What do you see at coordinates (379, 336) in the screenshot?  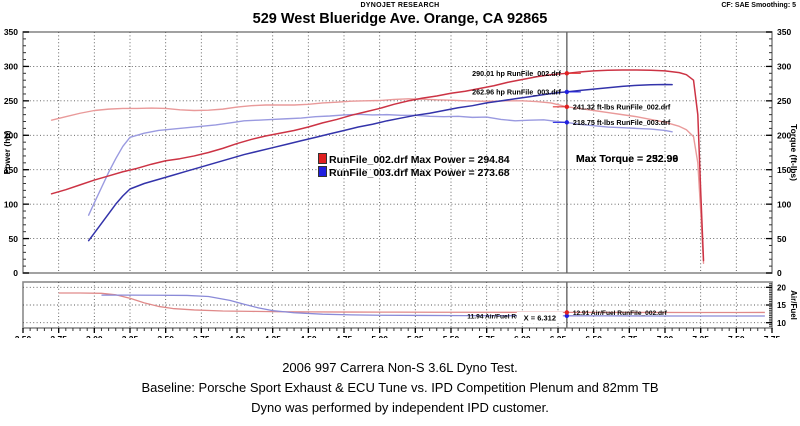 I see `x-axis-tick-label: 5.00` at bounding box center [379, 336].